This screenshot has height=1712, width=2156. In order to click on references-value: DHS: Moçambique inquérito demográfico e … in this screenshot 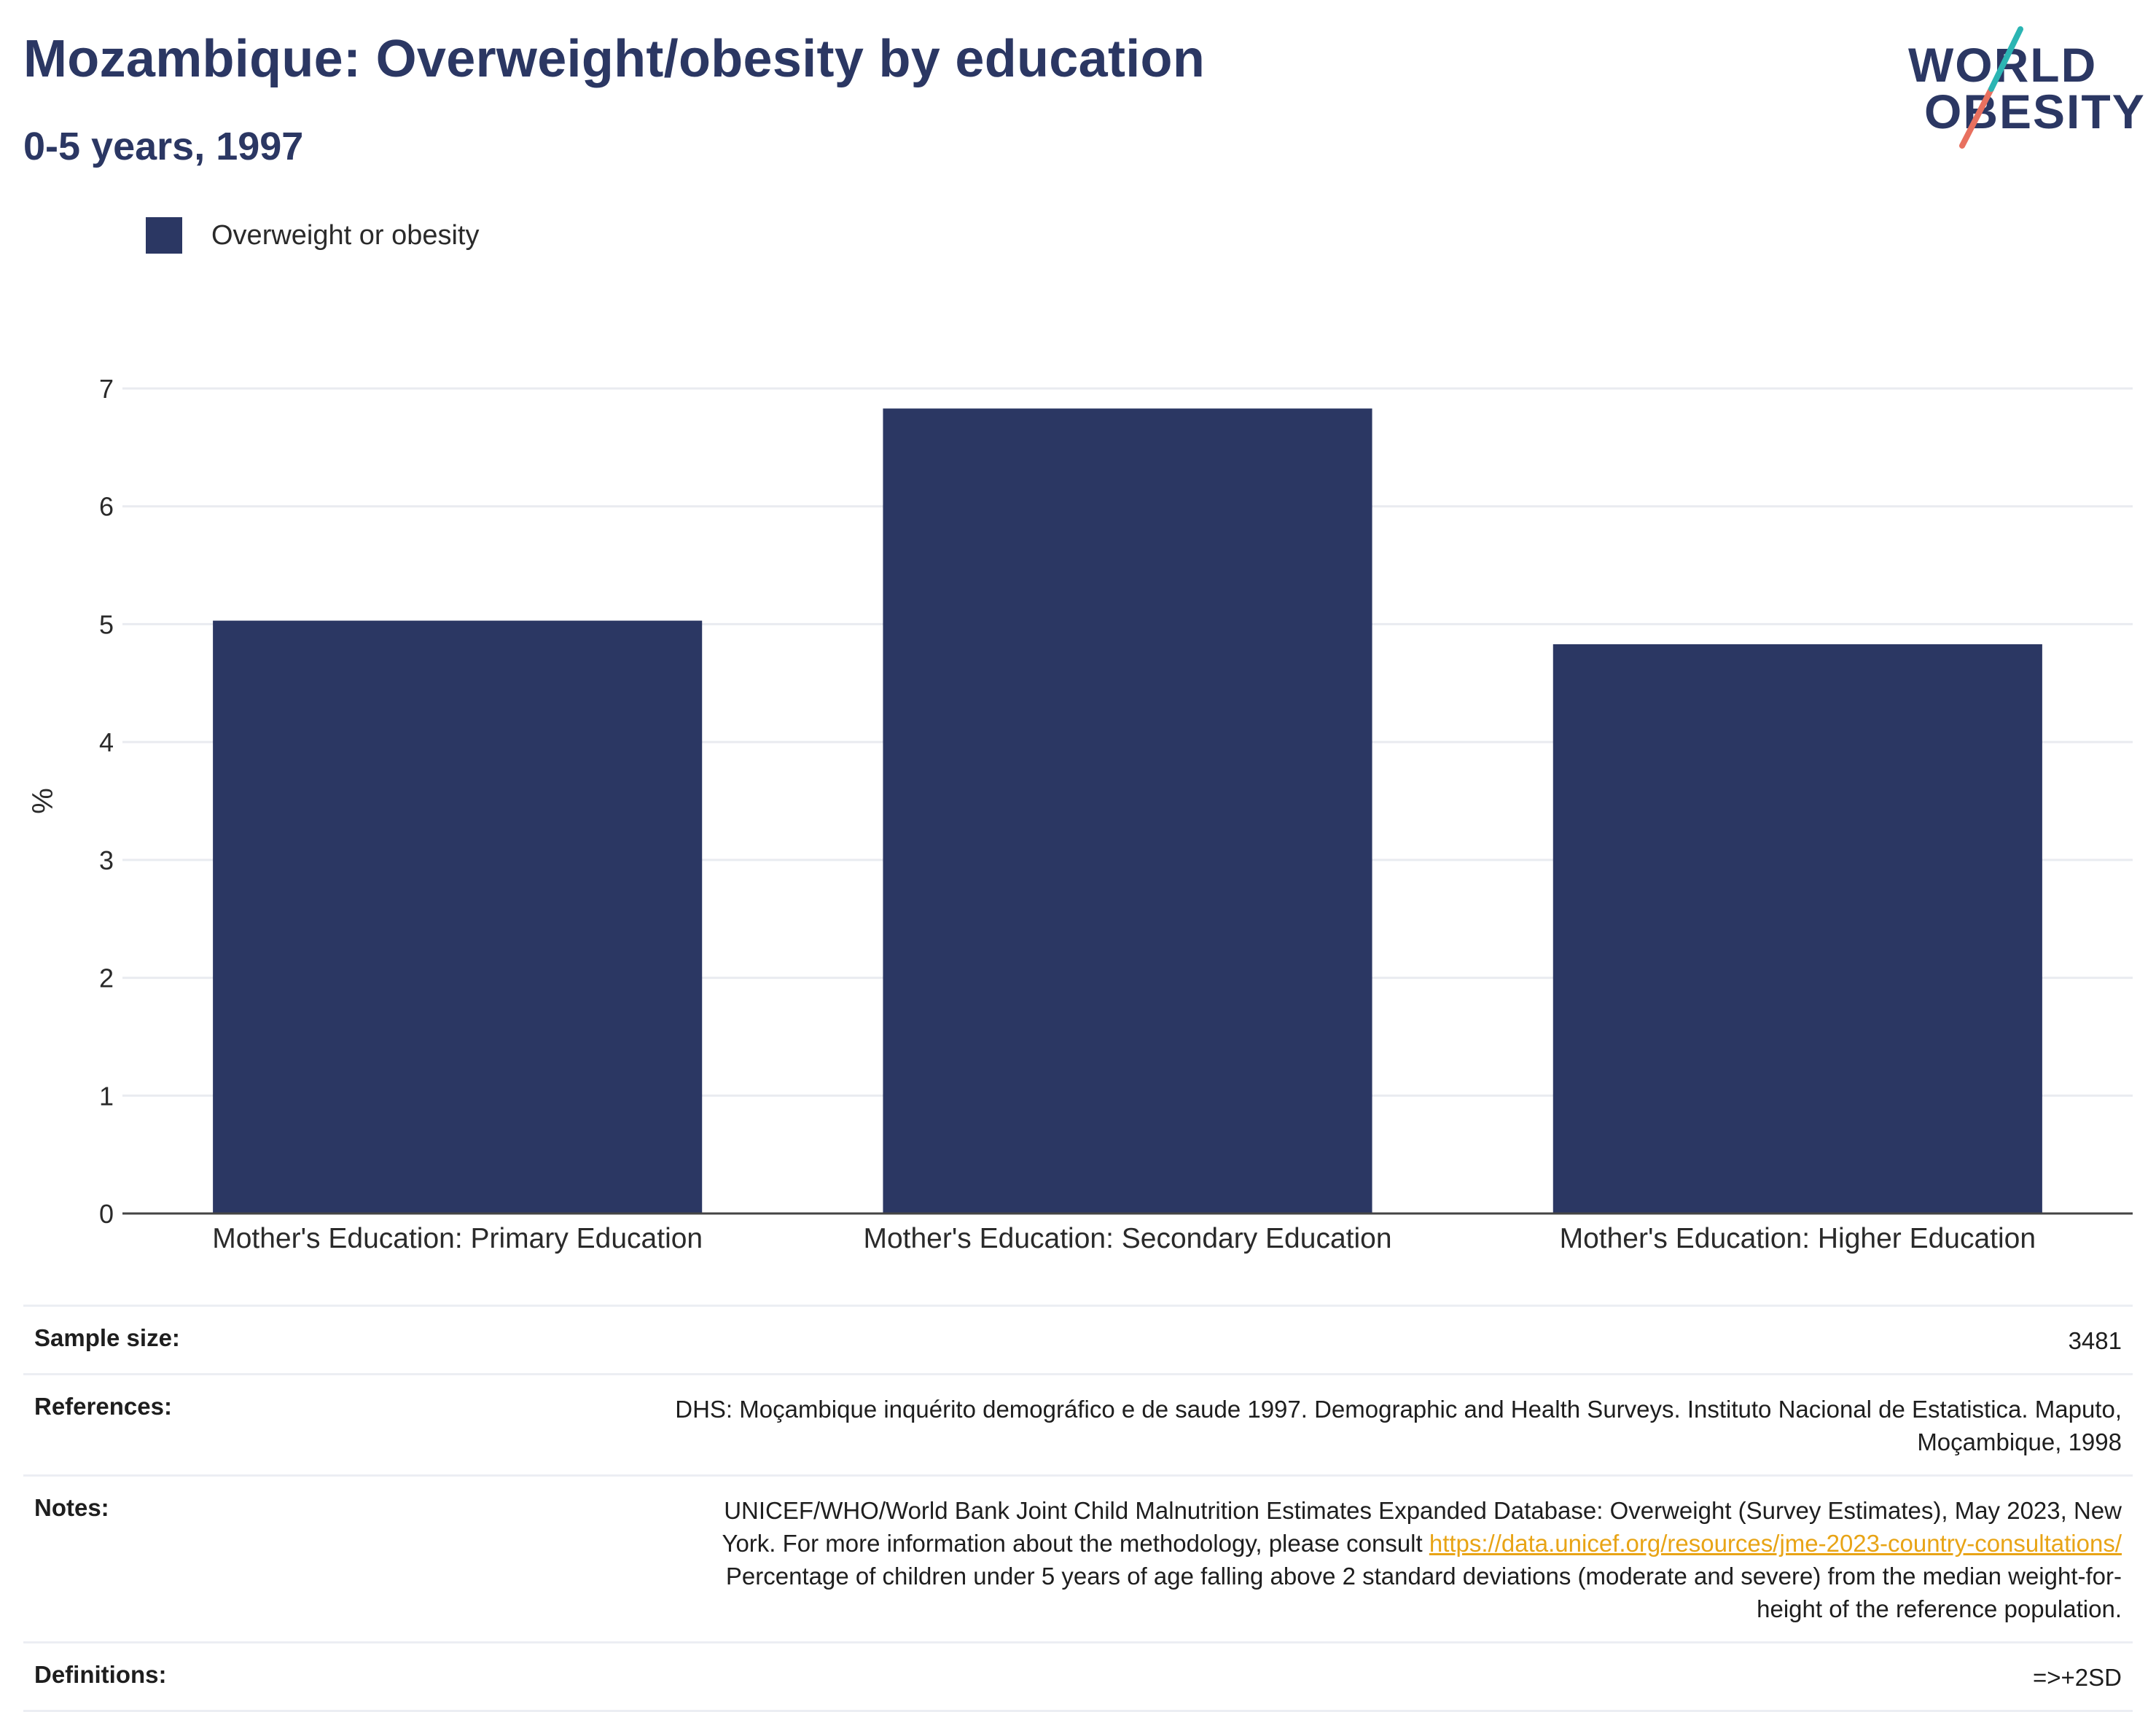, I will do `click(1260, 1426)`.